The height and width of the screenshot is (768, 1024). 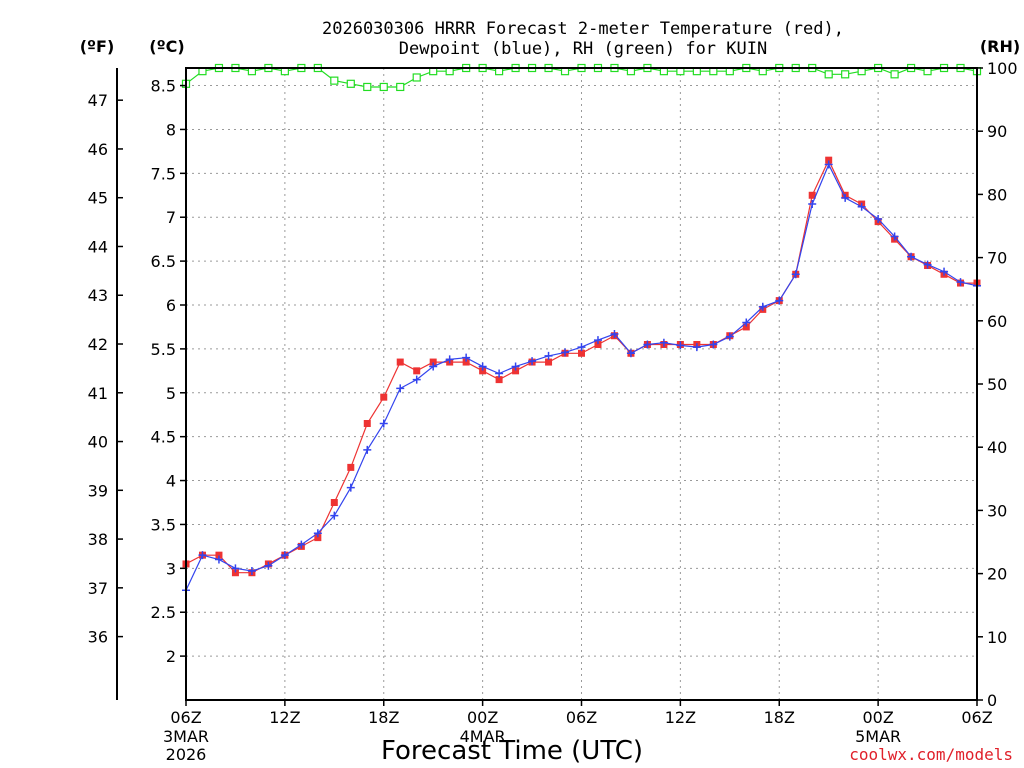 What do you see at coordinates (98, 344) in the screenshot?
I see `fahrenheit-tick-label: 42` at bounding box center [98, 344].